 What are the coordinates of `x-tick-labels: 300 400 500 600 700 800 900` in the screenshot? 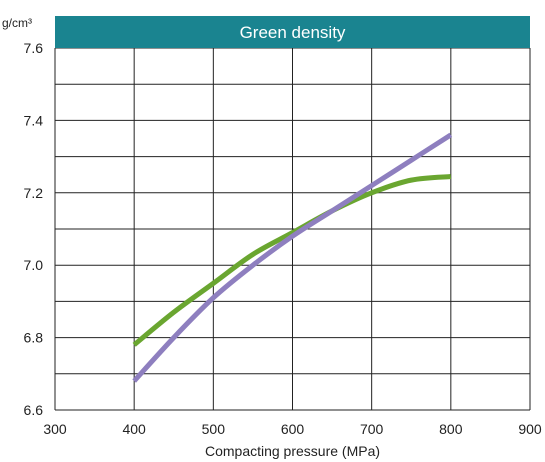 It's located at (292, 429).